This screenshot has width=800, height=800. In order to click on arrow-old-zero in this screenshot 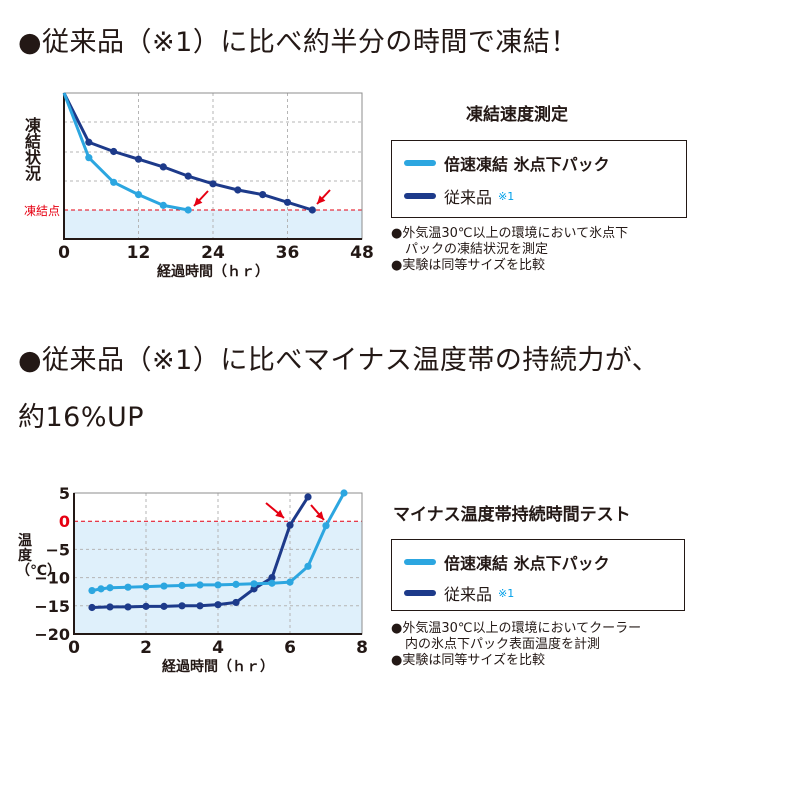, I will do `click(275, 510)`.